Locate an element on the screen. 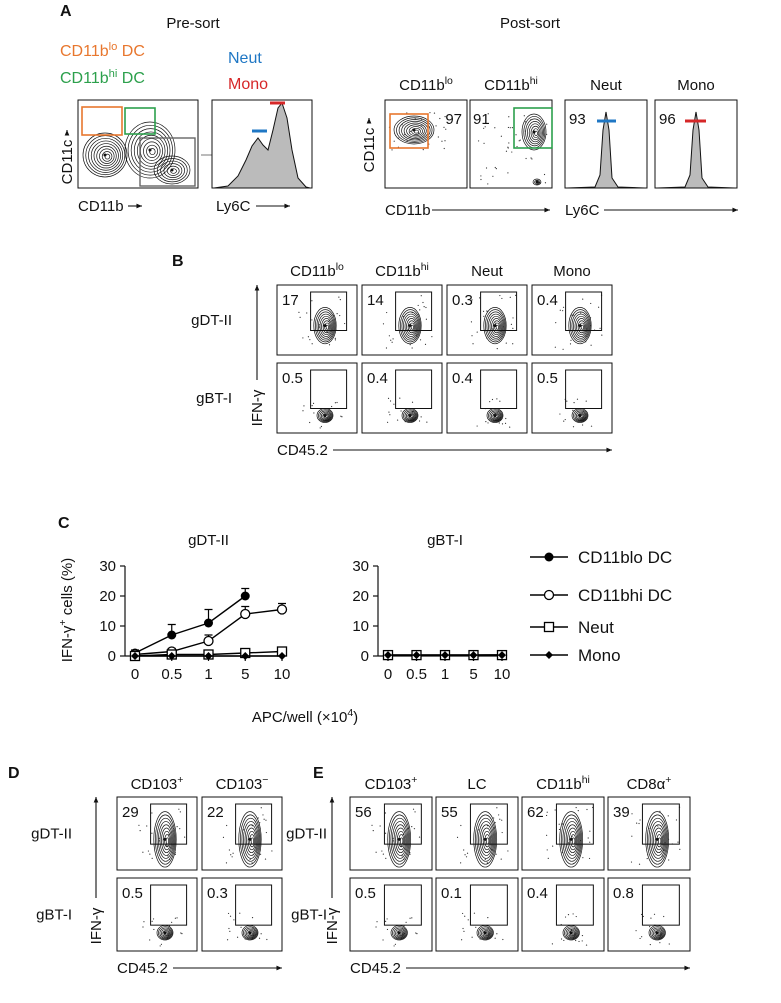 This screenshot has height=1003, width=781. y-axis-label: IFN-γ is located at coordinates (96, 925).